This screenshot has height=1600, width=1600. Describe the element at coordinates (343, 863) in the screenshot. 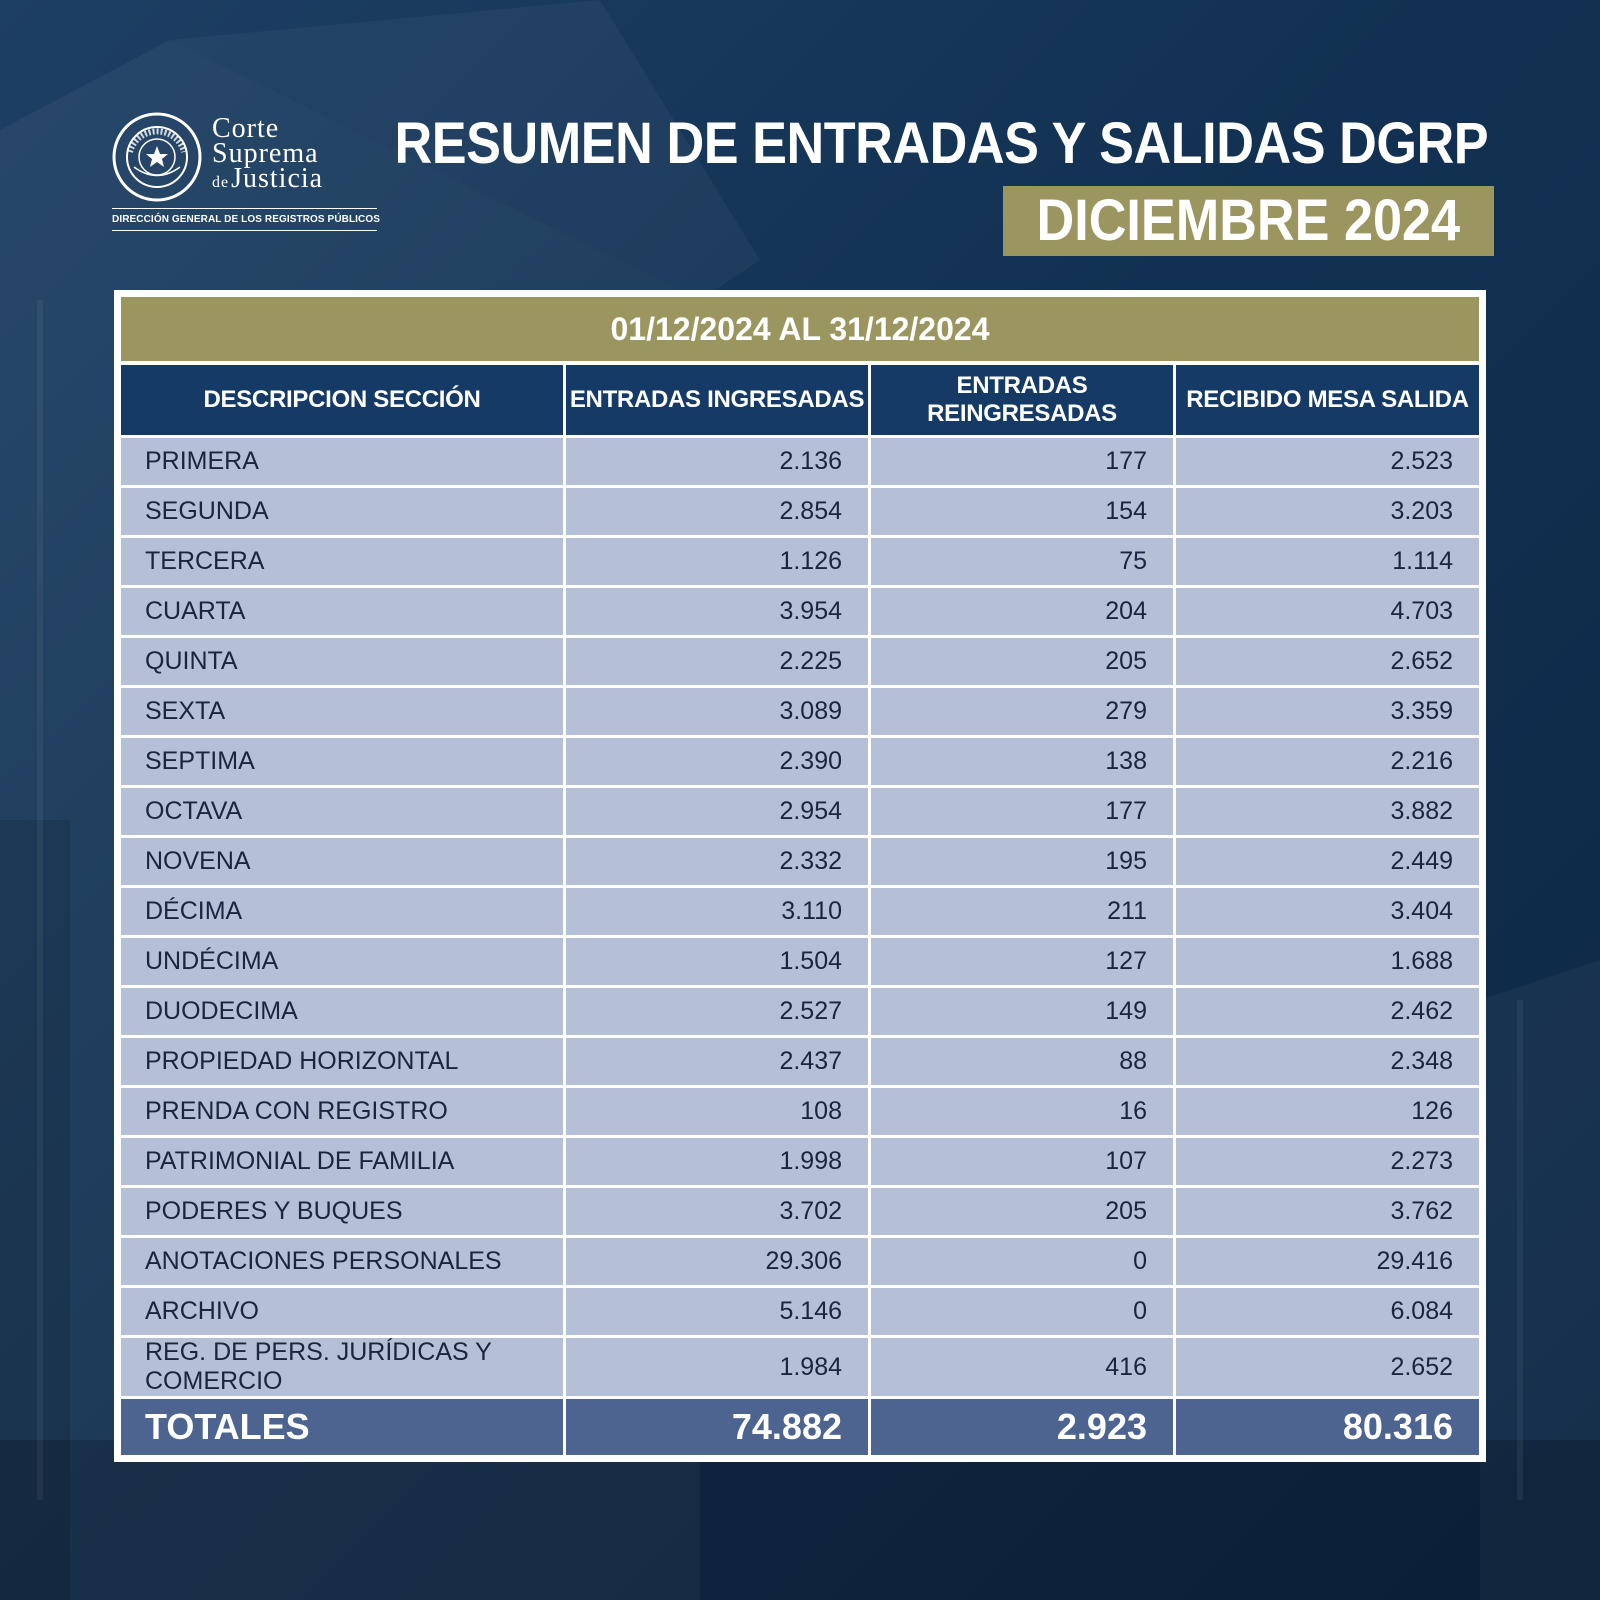

I see `section-cell: NOVENA` at that location.